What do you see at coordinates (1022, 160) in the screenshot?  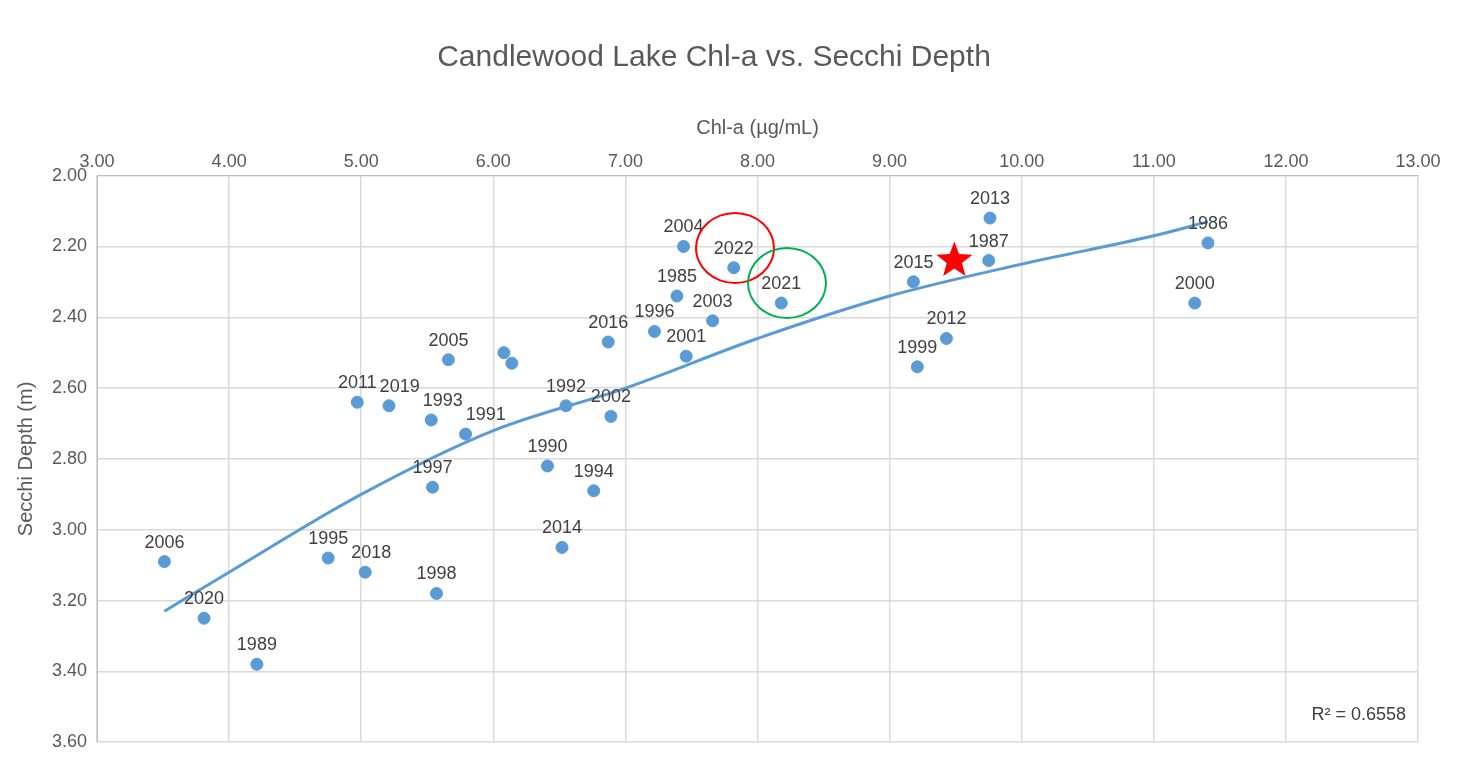 I see `x-tick-label: 10.00` at bounding box center [1022, 160].